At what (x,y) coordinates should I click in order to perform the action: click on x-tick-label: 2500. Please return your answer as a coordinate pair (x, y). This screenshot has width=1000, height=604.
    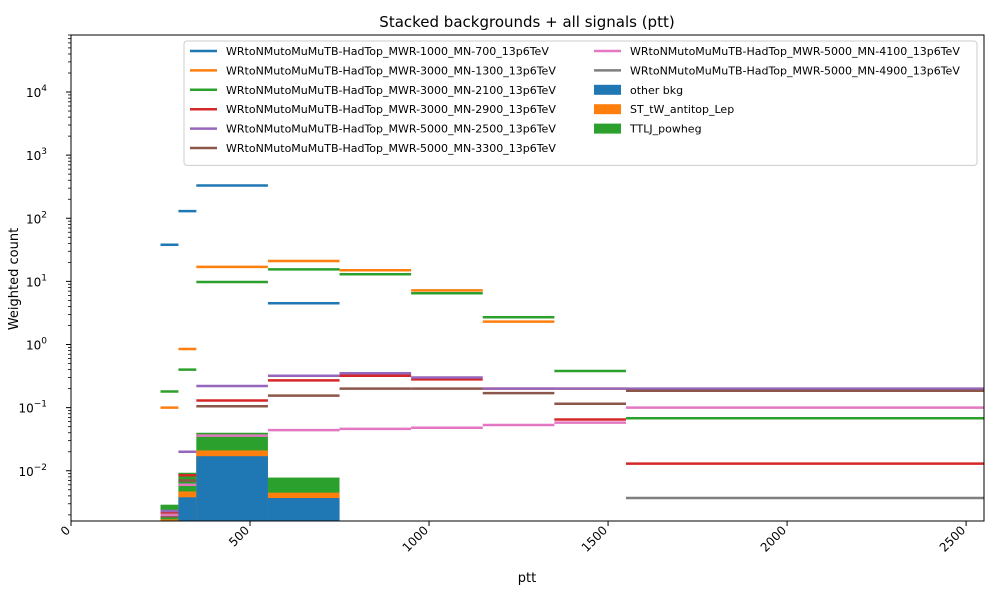
    Looking at the image, I should click on (952, 538).